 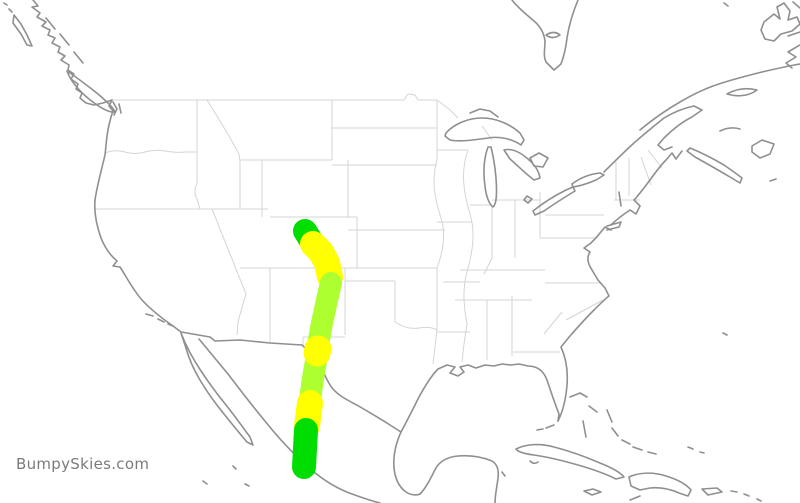 I want to click on newfoundland, so click(x=761, y=21).